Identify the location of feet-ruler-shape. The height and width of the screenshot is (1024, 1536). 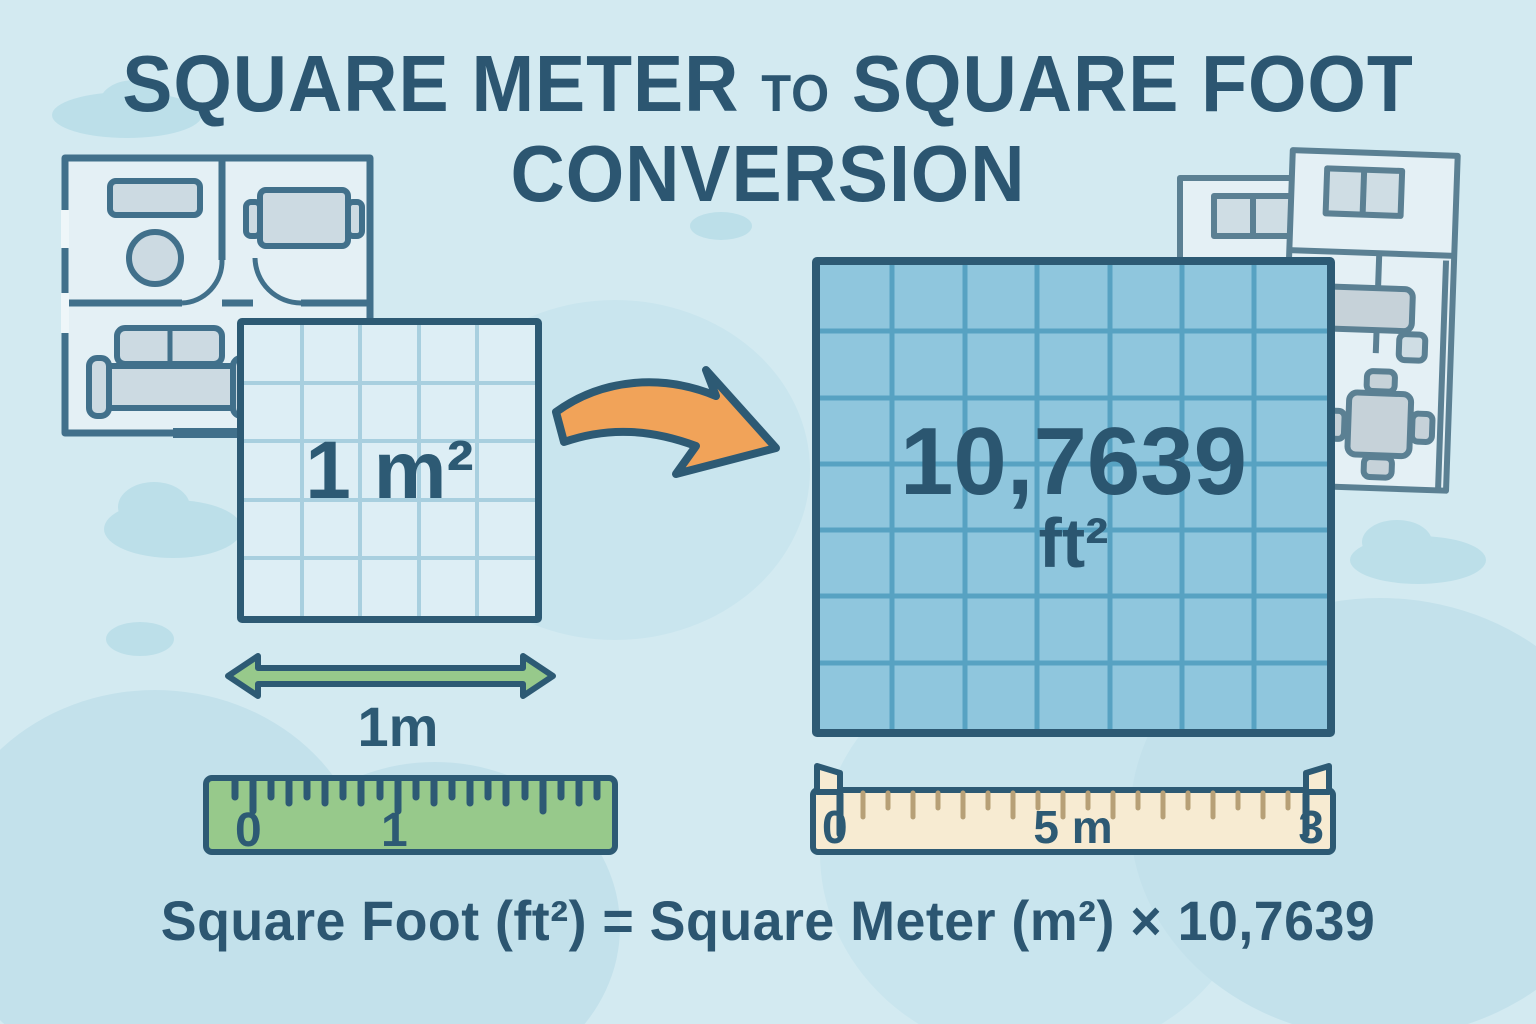
(1073, 809).